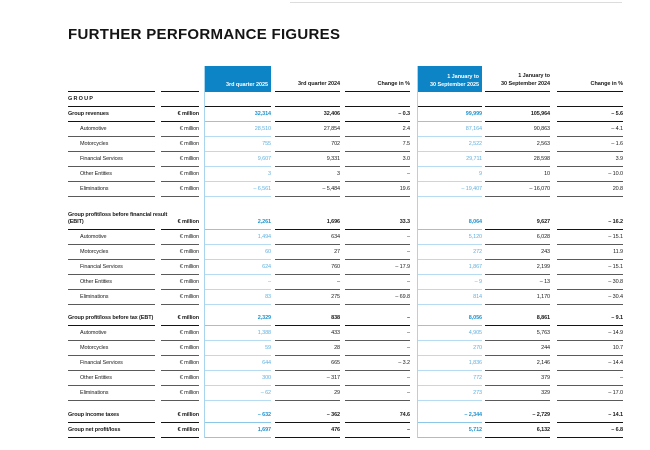 Image resolution: width=650 pixels, height=450 pixels. Describe the element at coordinates (81, 99) in the screenshot. I see `group-section-text: GROUP` at that location.